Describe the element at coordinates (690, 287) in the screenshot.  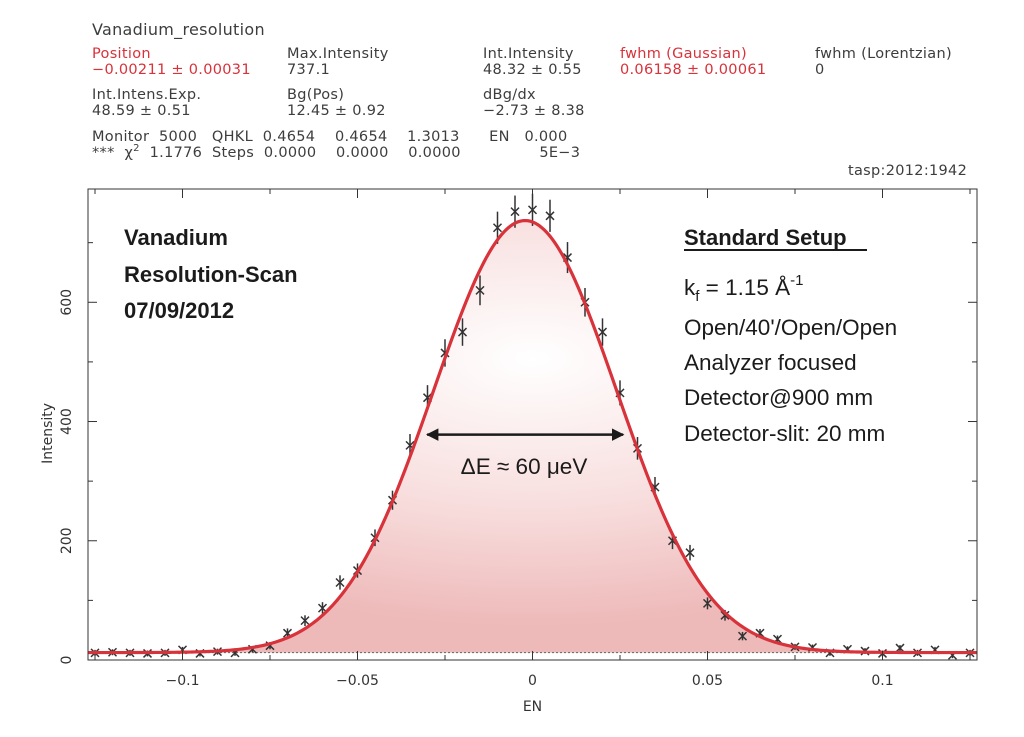
I see `kf-base: k` at that location.